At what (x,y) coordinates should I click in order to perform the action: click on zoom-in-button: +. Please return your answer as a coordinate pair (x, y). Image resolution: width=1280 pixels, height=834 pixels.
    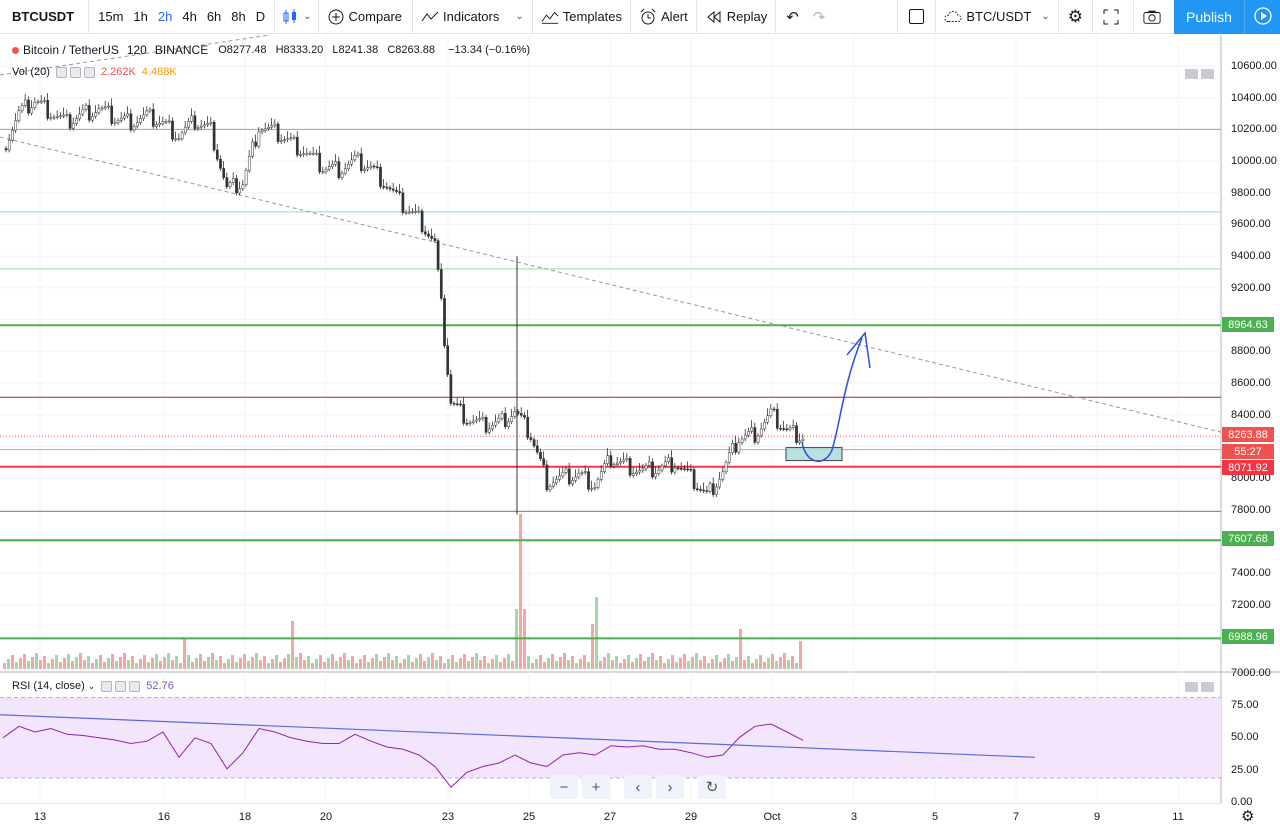
    Looking at the image, I should click on (596, 787).